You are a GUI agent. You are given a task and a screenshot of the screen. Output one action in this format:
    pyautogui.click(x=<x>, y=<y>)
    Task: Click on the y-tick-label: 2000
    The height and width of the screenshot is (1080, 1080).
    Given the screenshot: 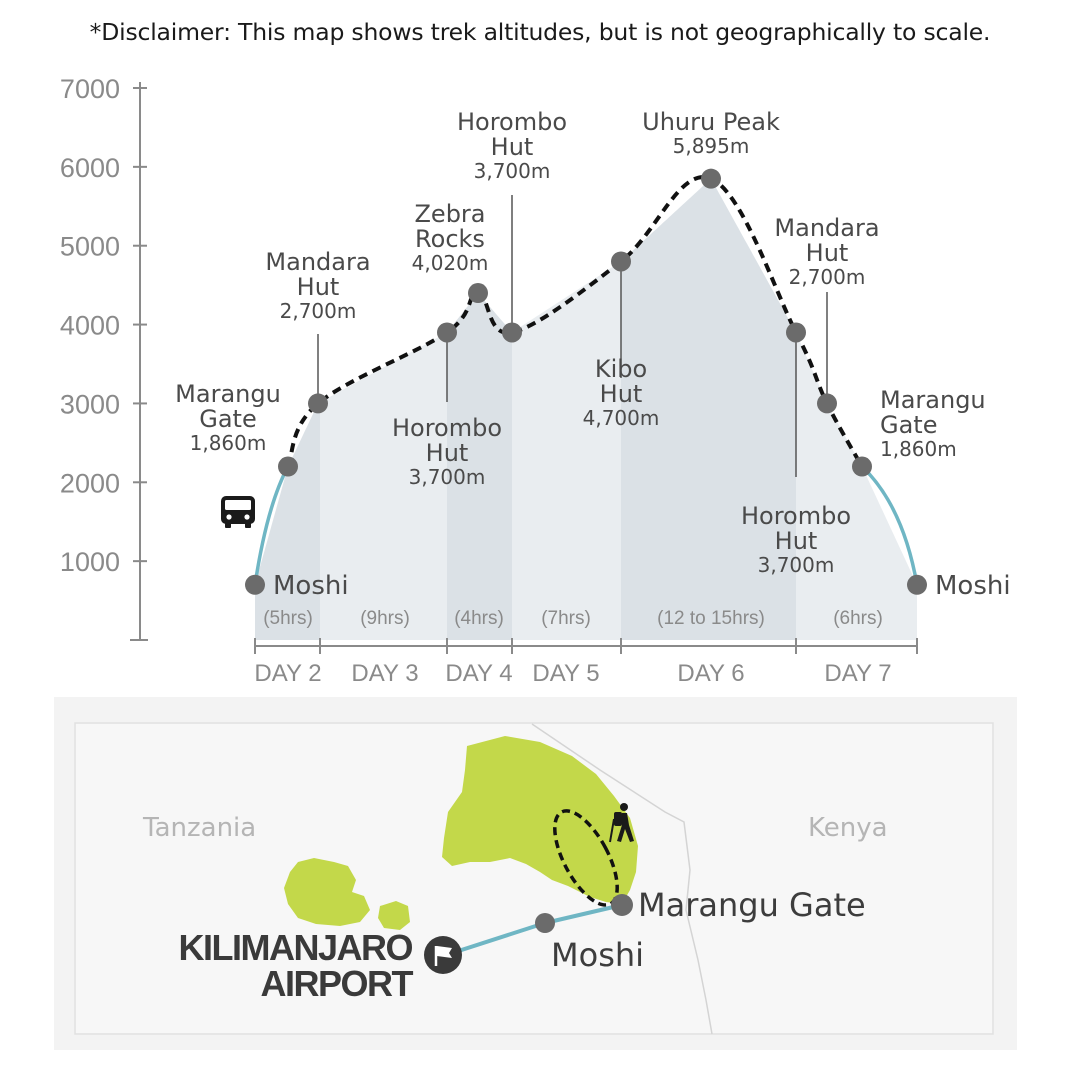 What is the action you would take?
    pyautogui.click(x=90, y=483)
    